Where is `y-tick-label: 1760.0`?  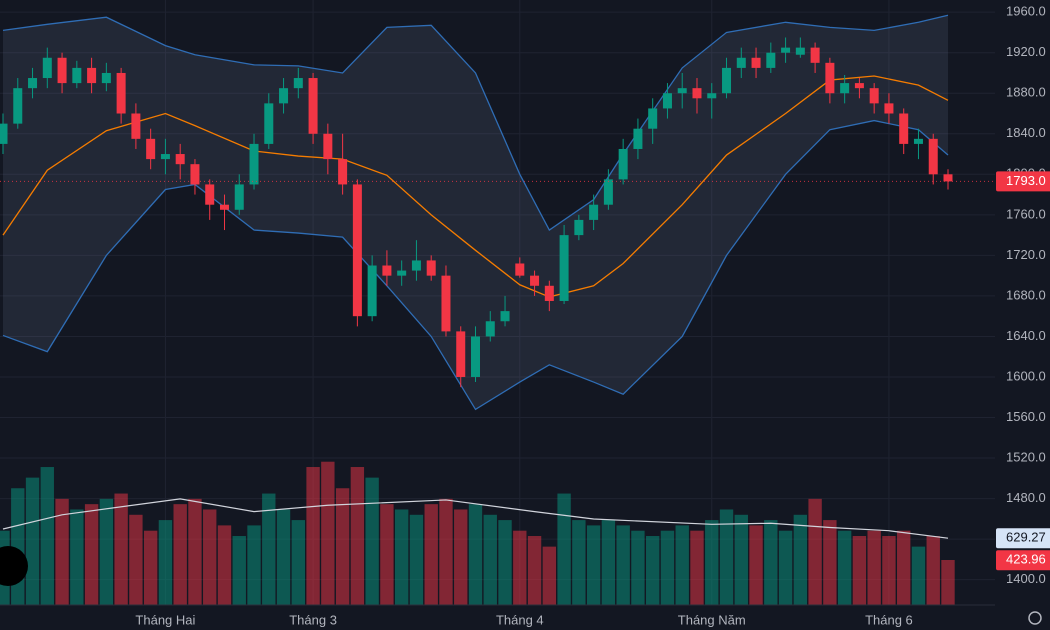
y-tick-label: 1760.0 is located at coordinates (1026, 213).